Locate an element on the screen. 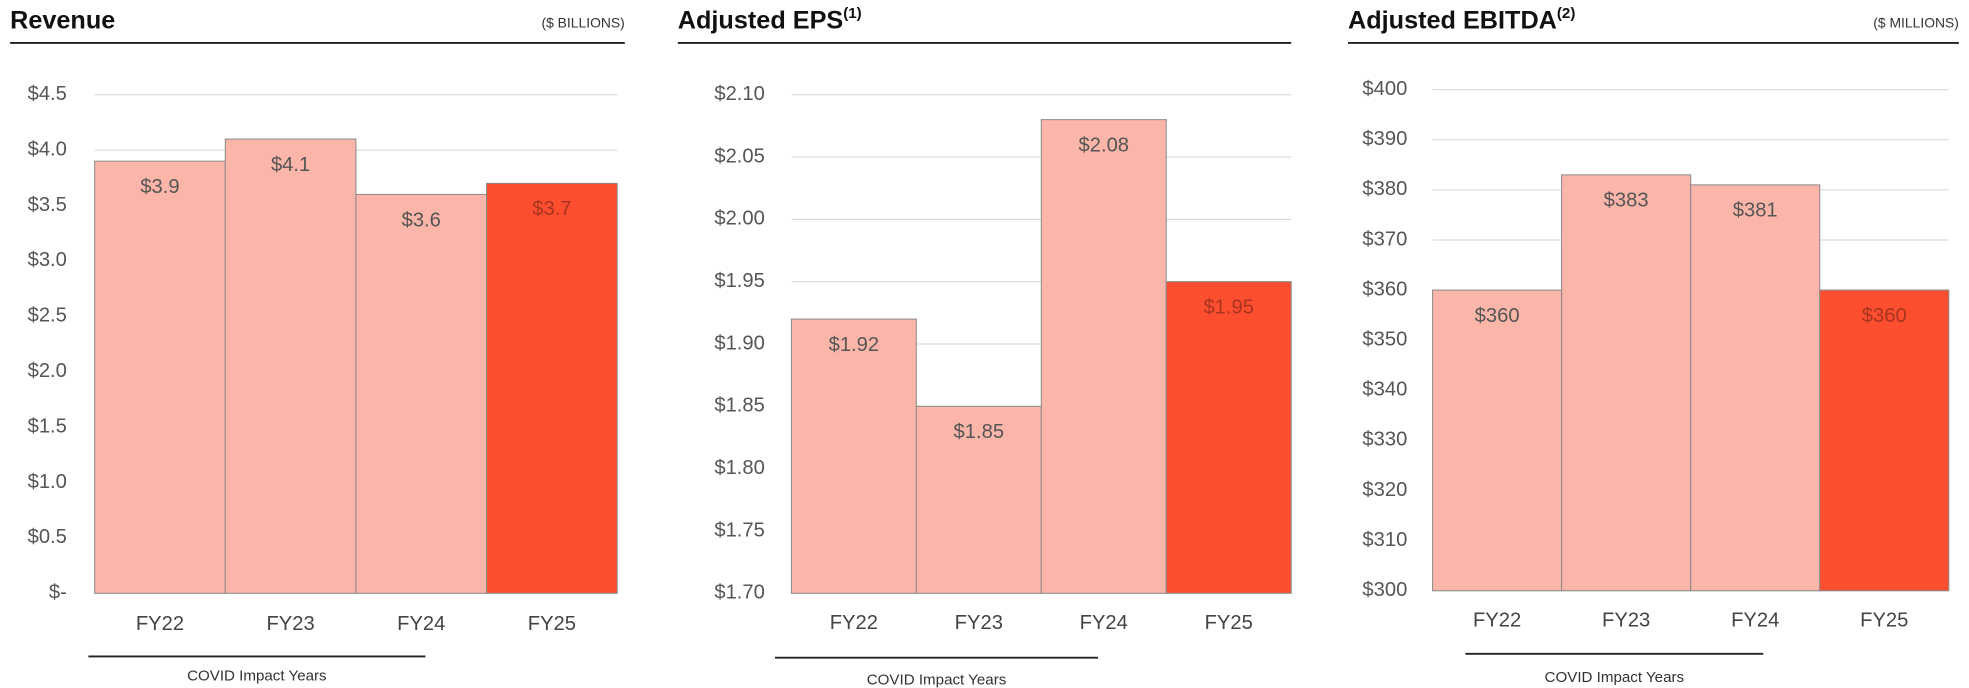  value-label: $4.1 is located at coordinates (290, 165).